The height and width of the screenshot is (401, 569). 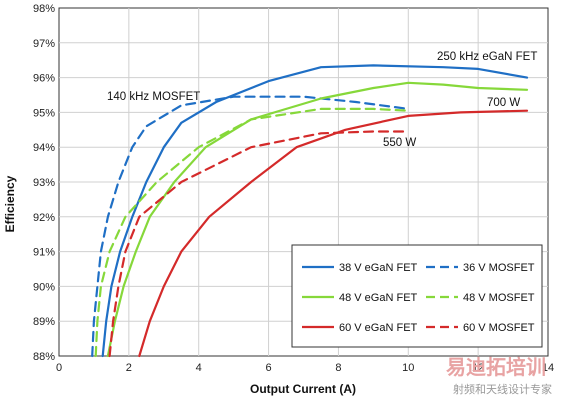 I want to click on annotation-550w: 550 W, so click(x=399, y=143).